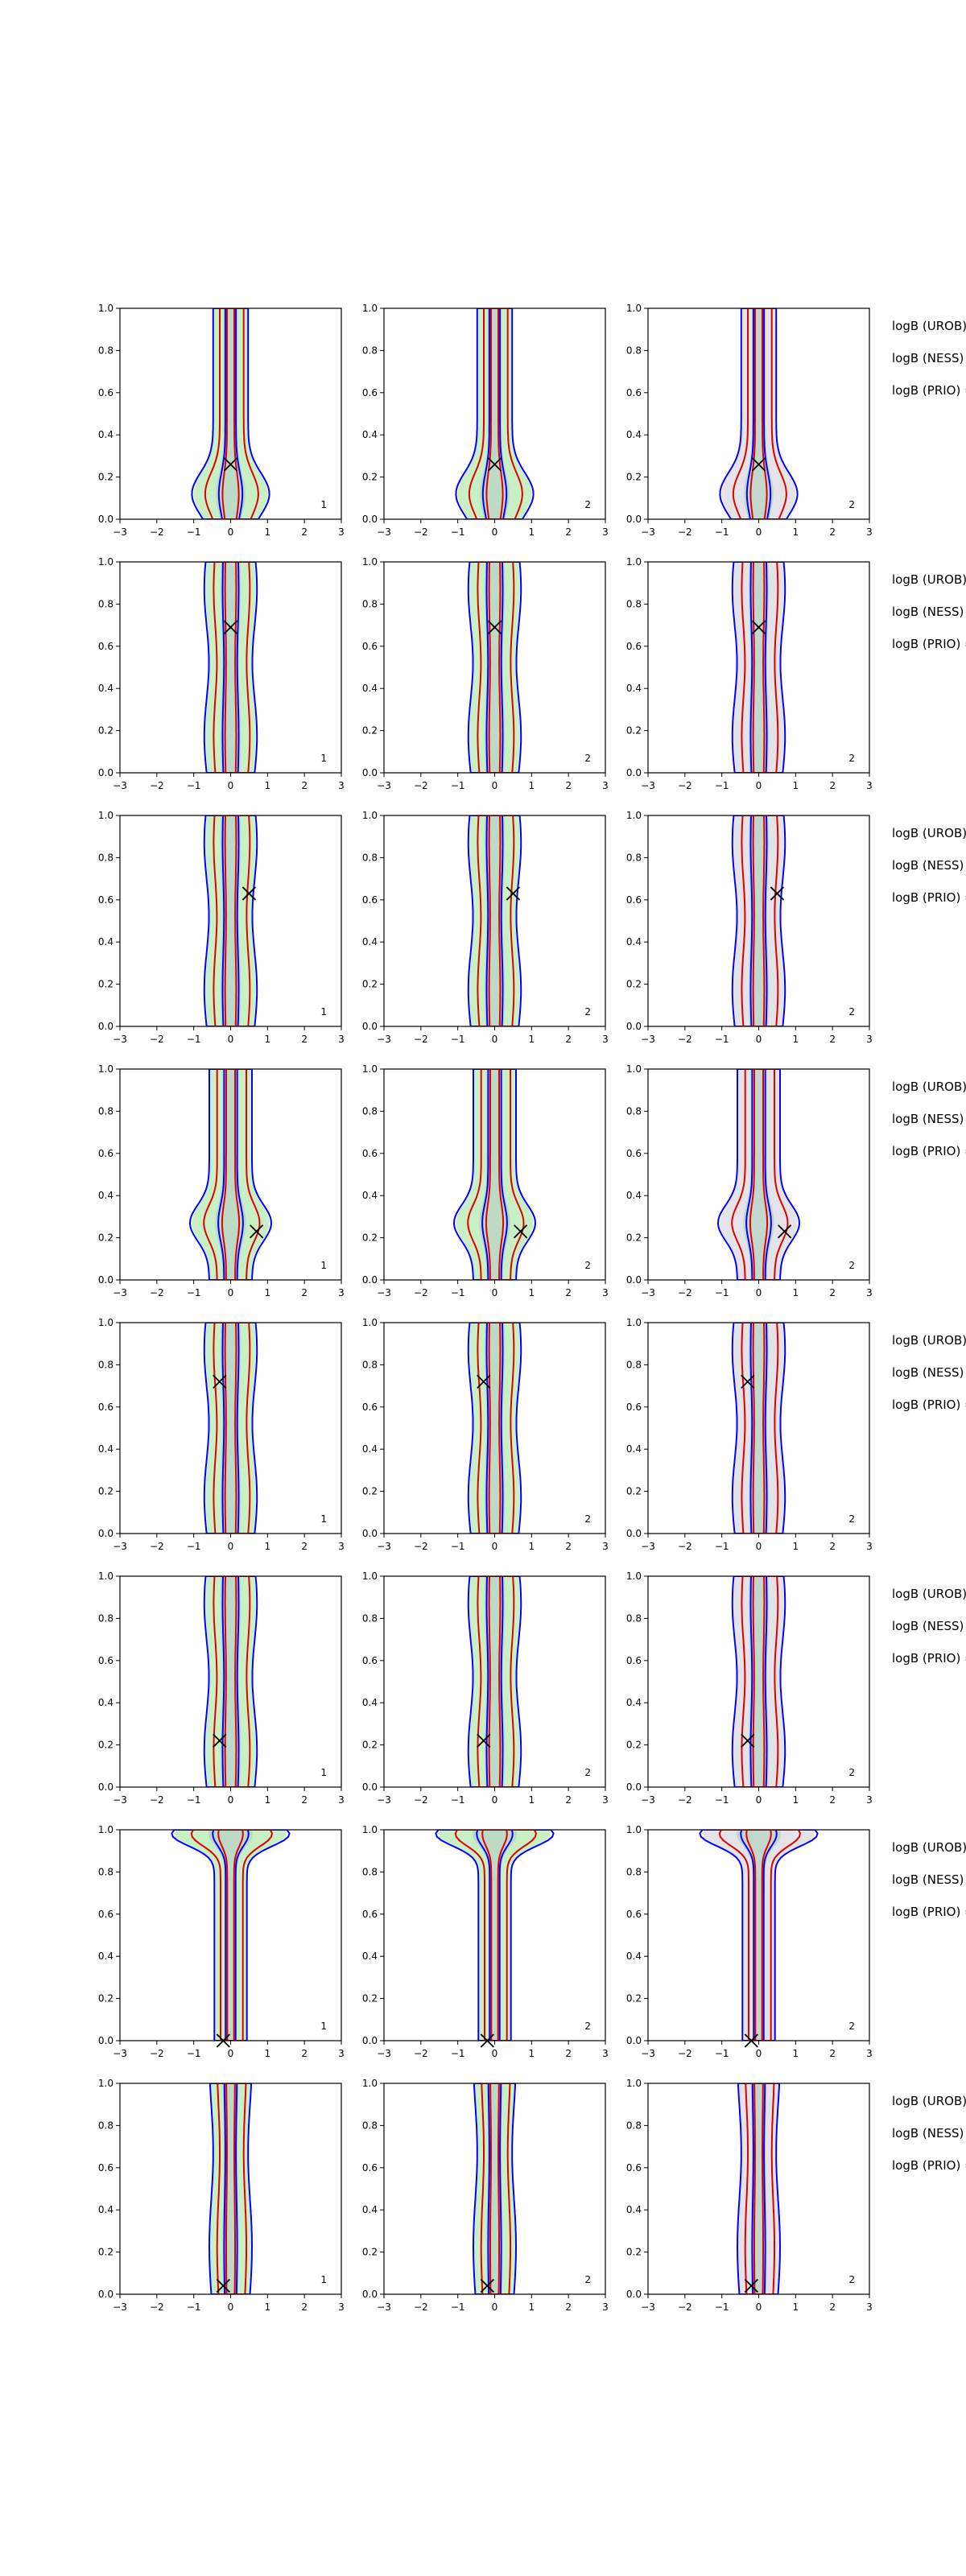 The height and width of the screenshot is (2576, 966). Describe the element at coordinates (929, 1879) in the screenshot. I see `side-text-r7: logB (UROB) = logB (NESS) = logB (PRIO) =` at that location.